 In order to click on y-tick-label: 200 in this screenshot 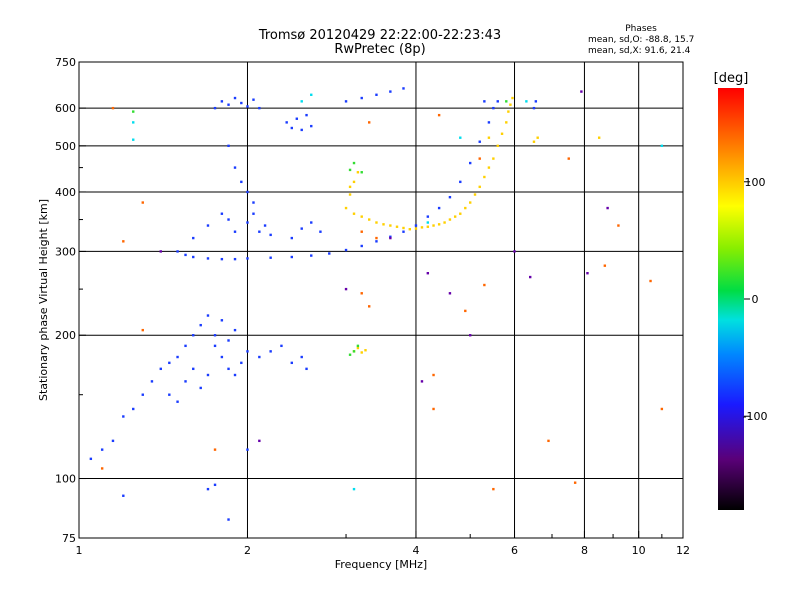, I will do `click(65, 335)`.